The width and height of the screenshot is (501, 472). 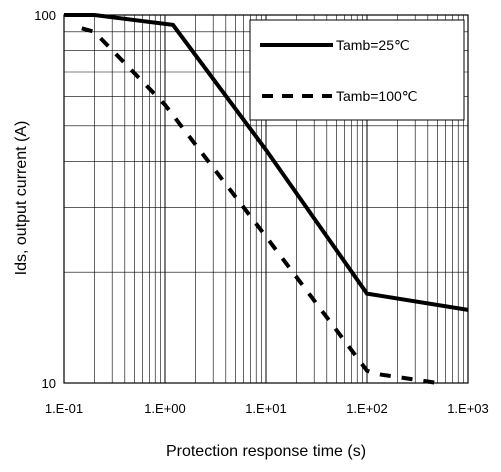 I want to click on legend-label-tamb-100: Tamb=100℃, so click(x=377, y=96).